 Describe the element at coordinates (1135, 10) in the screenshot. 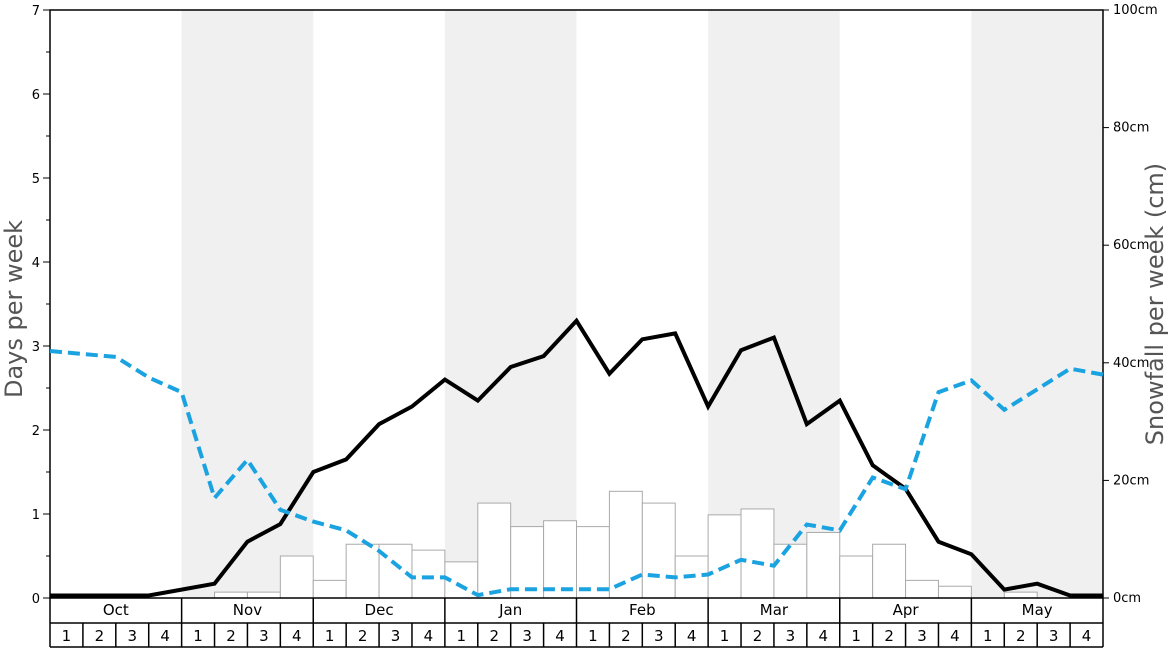

I see `right-tick-label: 100cm` at that location.